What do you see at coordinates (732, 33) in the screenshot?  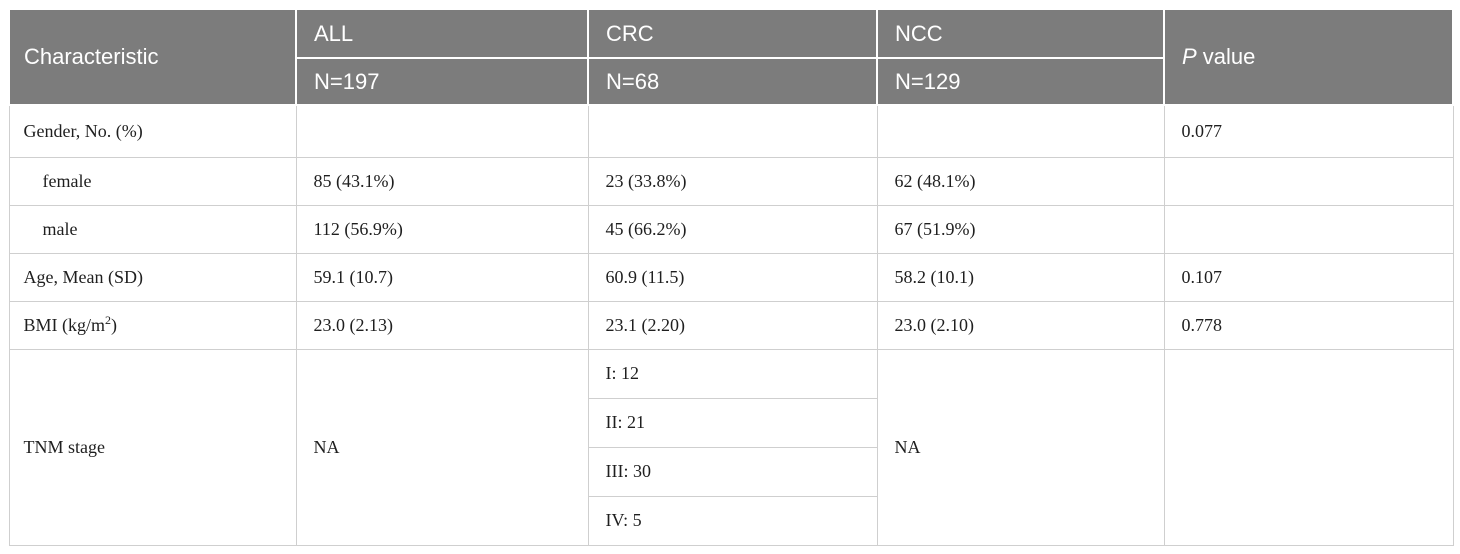 I see `header-group-crc: CRC` at bounding box center [732, 33].